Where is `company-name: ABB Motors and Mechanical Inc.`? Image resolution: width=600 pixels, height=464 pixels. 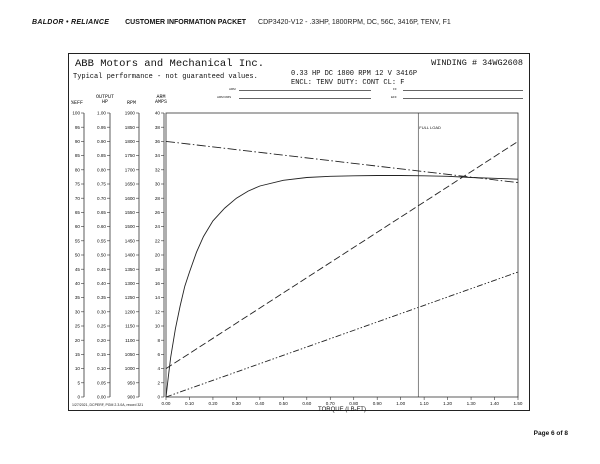 company-name: ABB Motors and Mechanical Inc. is located at coordinates (170, 64).